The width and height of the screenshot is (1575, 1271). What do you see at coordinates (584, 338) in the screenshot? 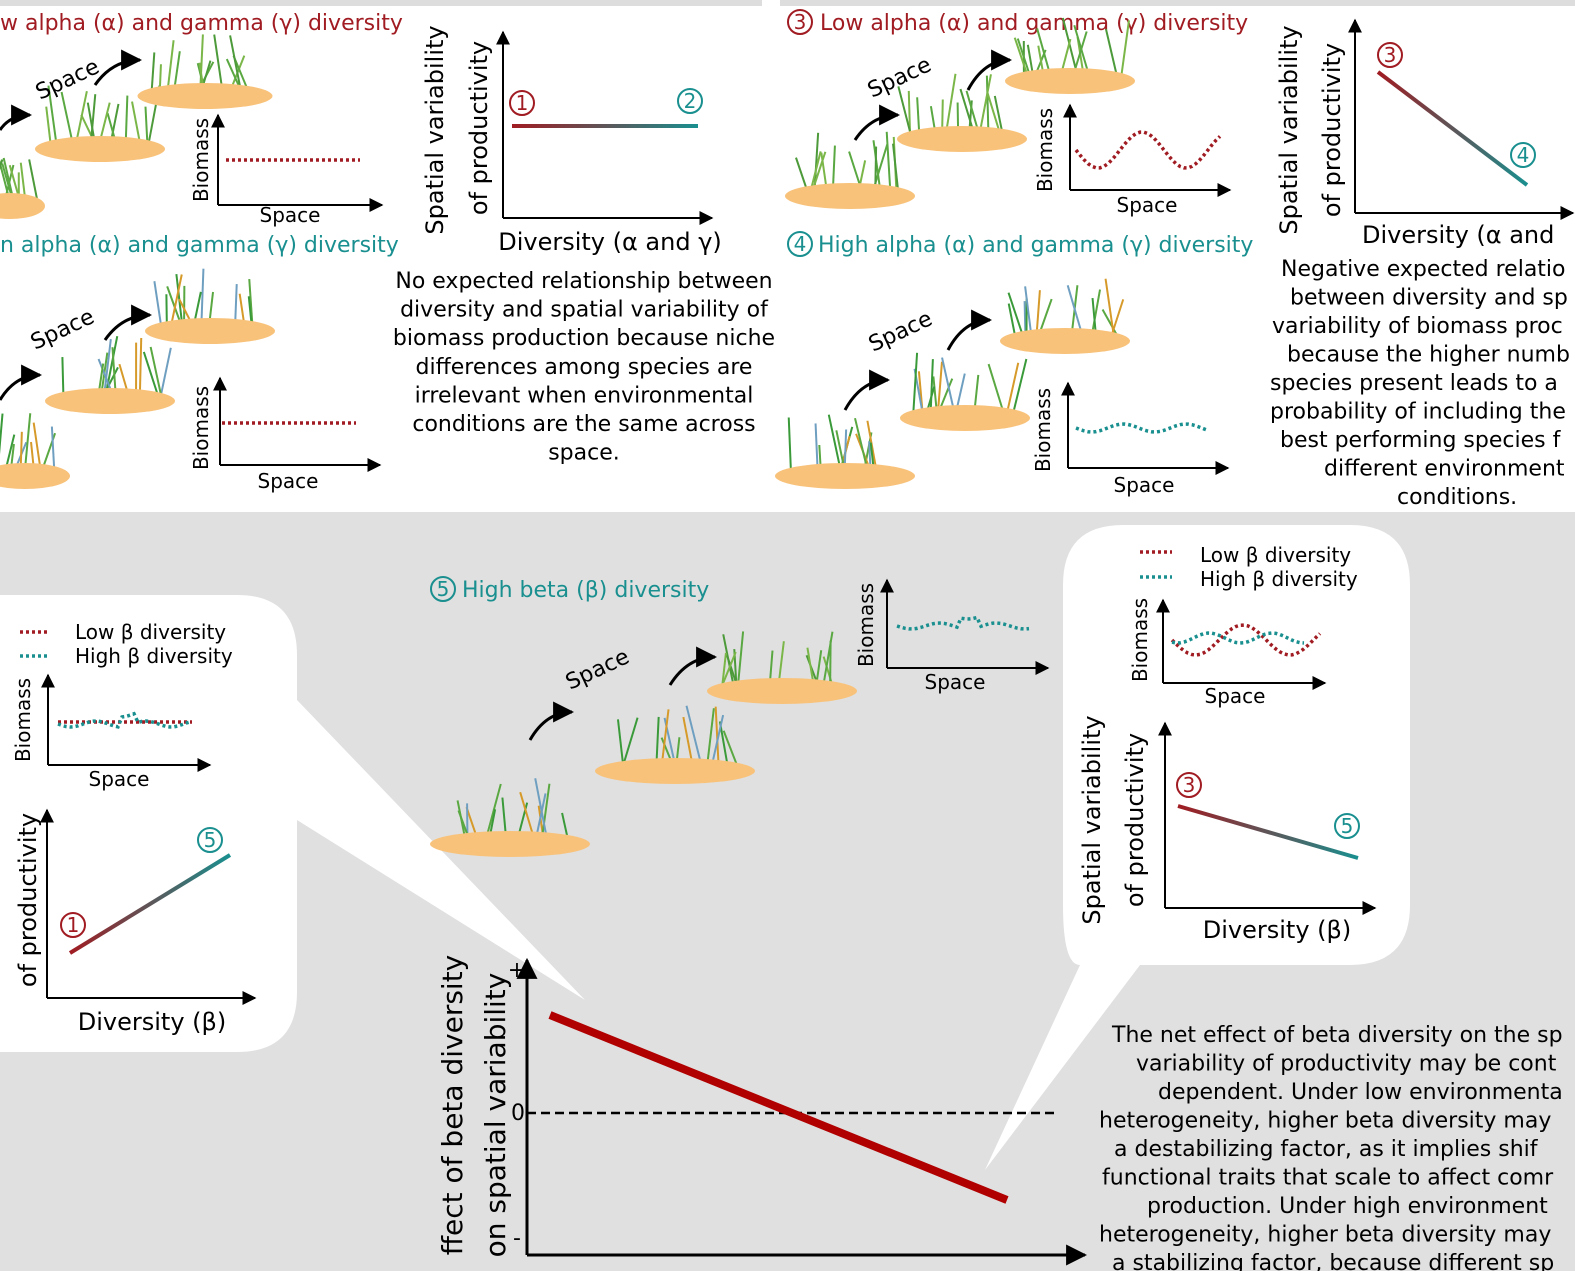
I see `caption-line: biomass production because niche` at bounding box center [584, 338].